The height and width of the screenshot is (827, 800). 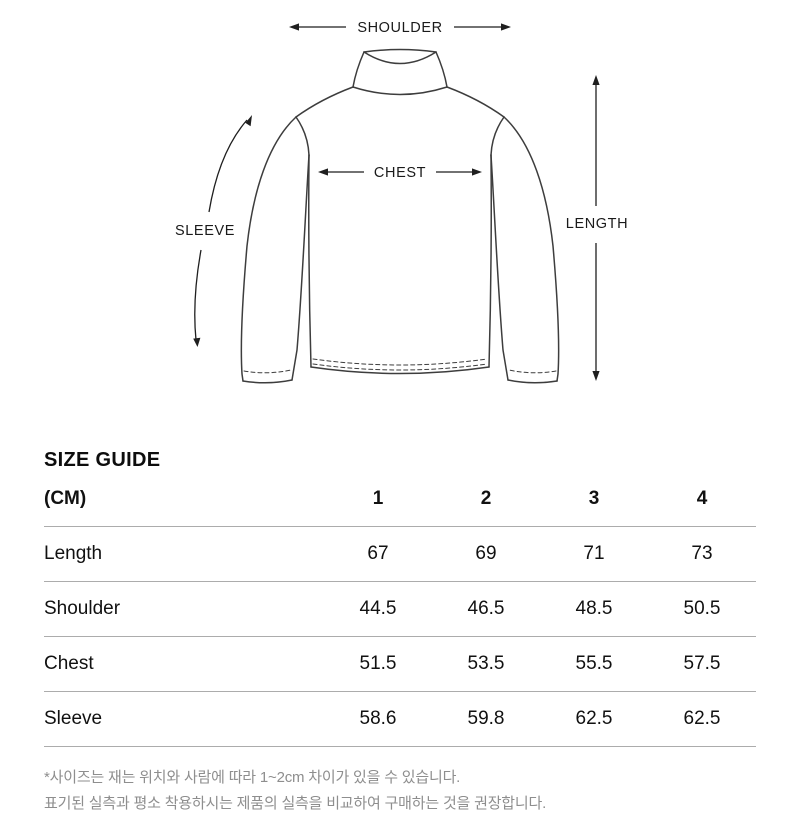 I want to click on cell-value: 67, so click(x=378, y=553).